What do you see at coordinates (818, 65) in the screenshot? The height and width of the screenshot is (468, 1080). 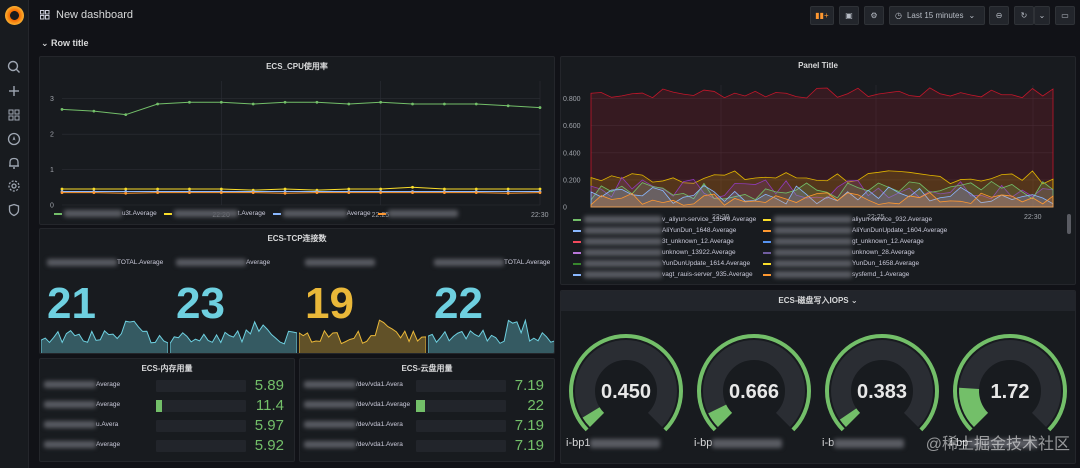 I see `panel-title: Panel Title` at bounding box center [818, 65].